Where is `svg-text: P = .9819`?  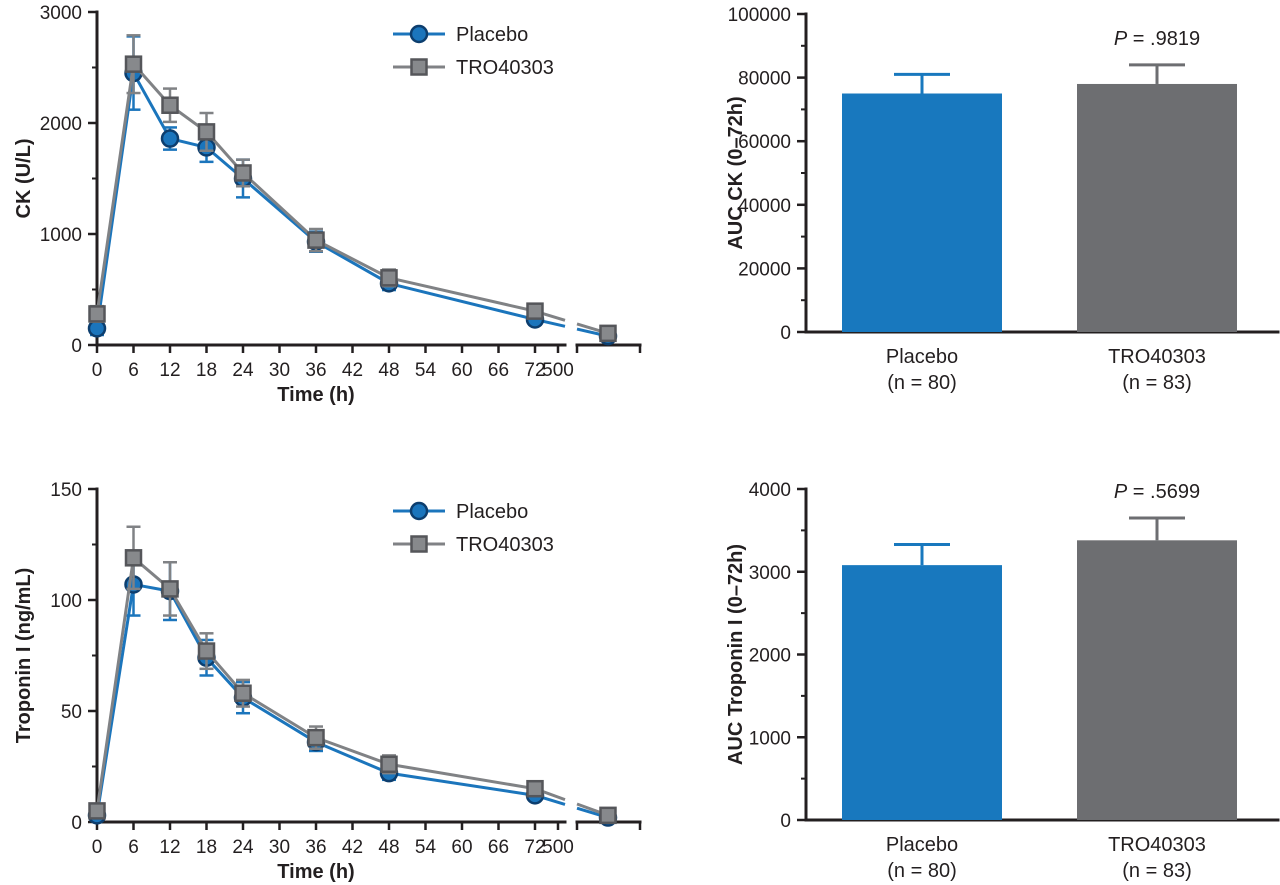
svg-text: P = .9819 is located at coordinates (1157, 39).